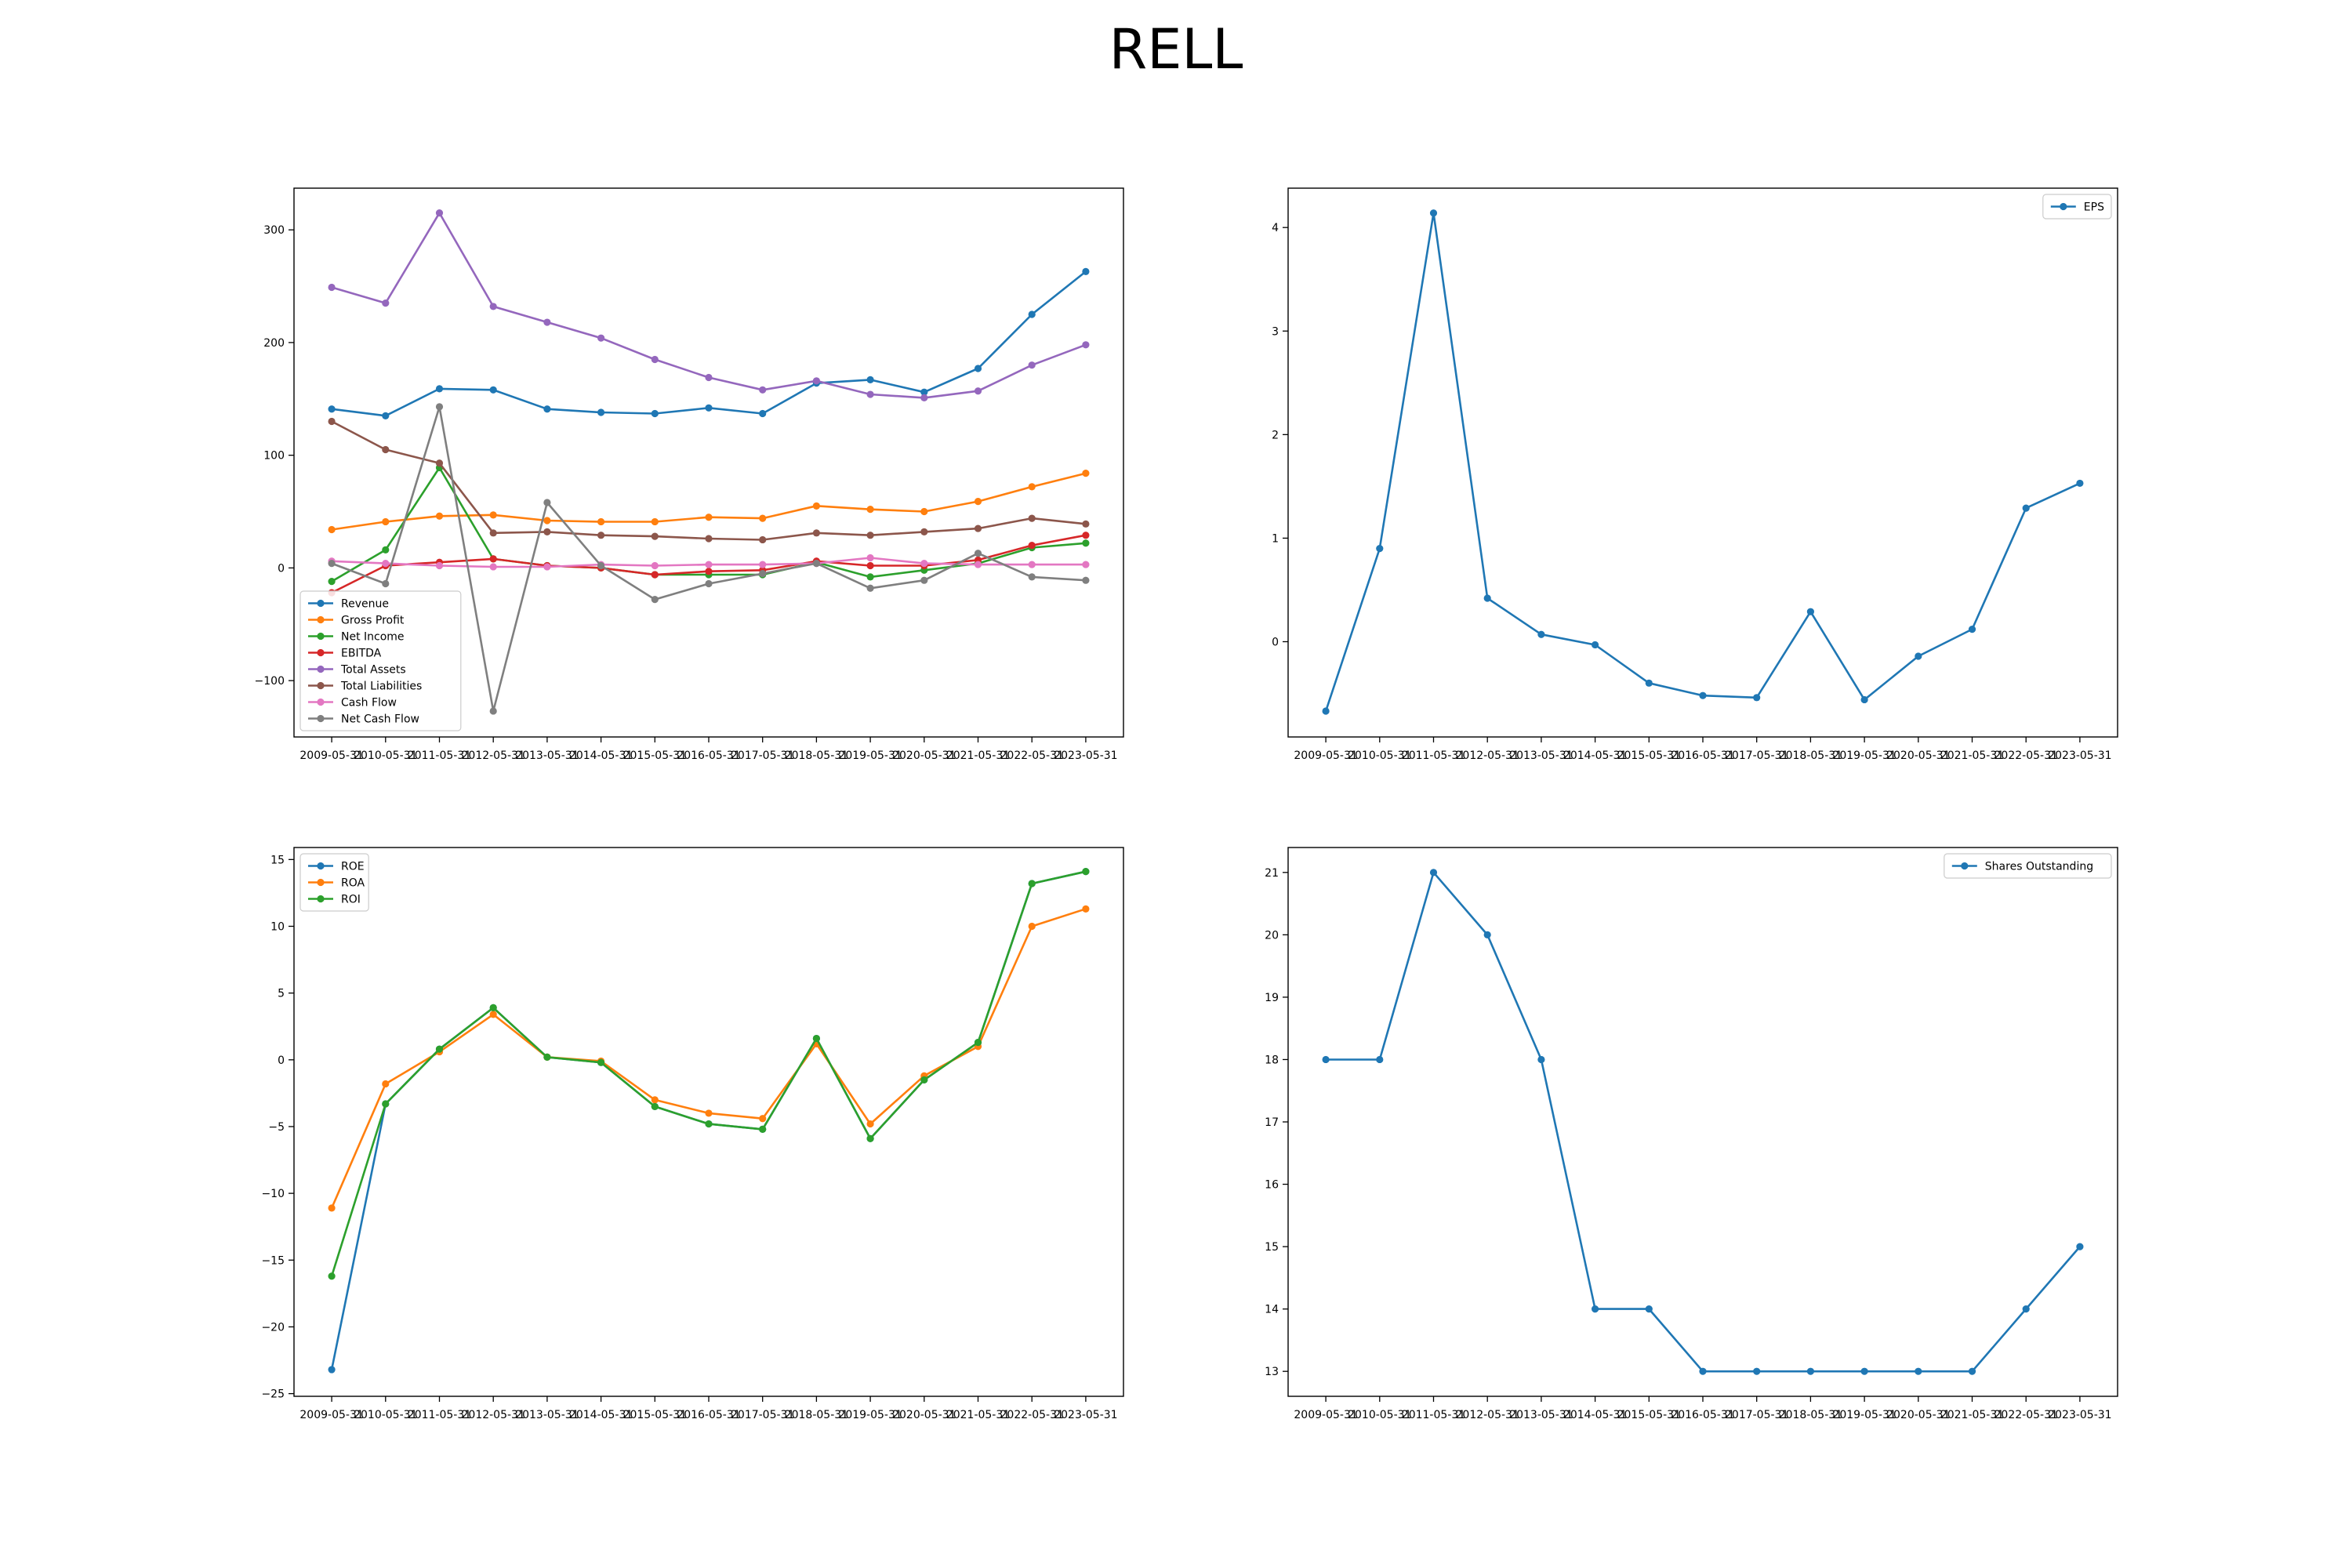 This screenshot has height=1568, width=2352. Describe the element at coordinates (2079, 756) in the screenshot. I see `x-tick-label: 2023-05-31` at that location.